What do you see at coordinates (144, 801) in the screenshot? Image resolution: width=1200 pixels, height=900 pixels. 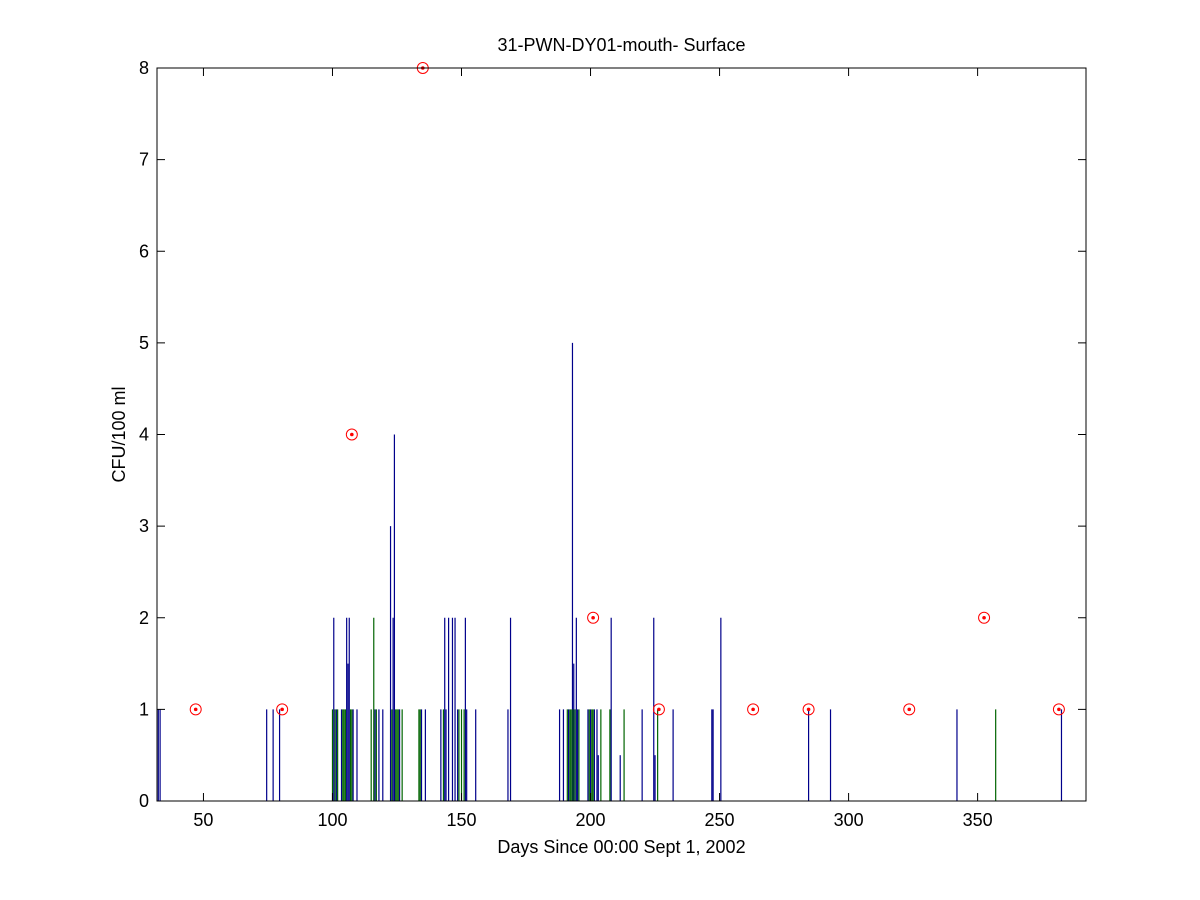 I see `y-tick-label: 0` at bounding box center [144, 801].